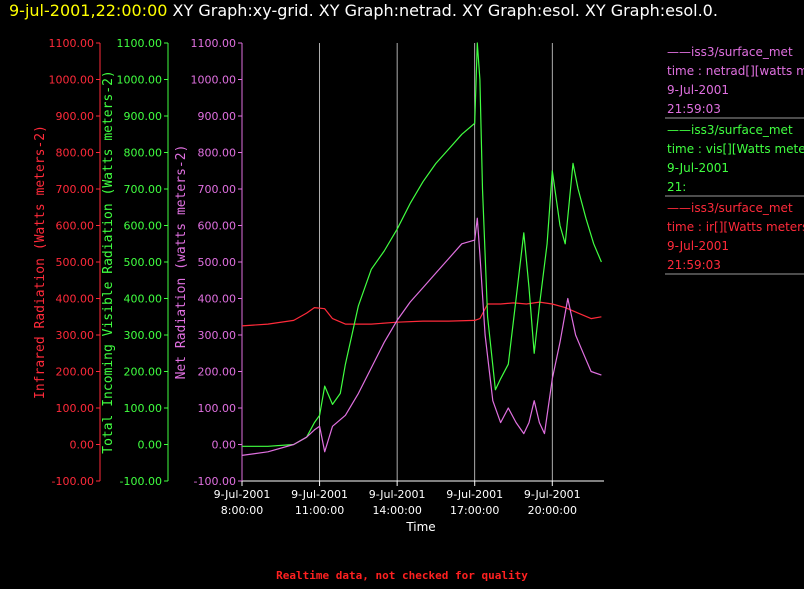 The height and width of the screenshot is (589, 804). I want to click on net-tick-label: 400.00, so click(217, 299).